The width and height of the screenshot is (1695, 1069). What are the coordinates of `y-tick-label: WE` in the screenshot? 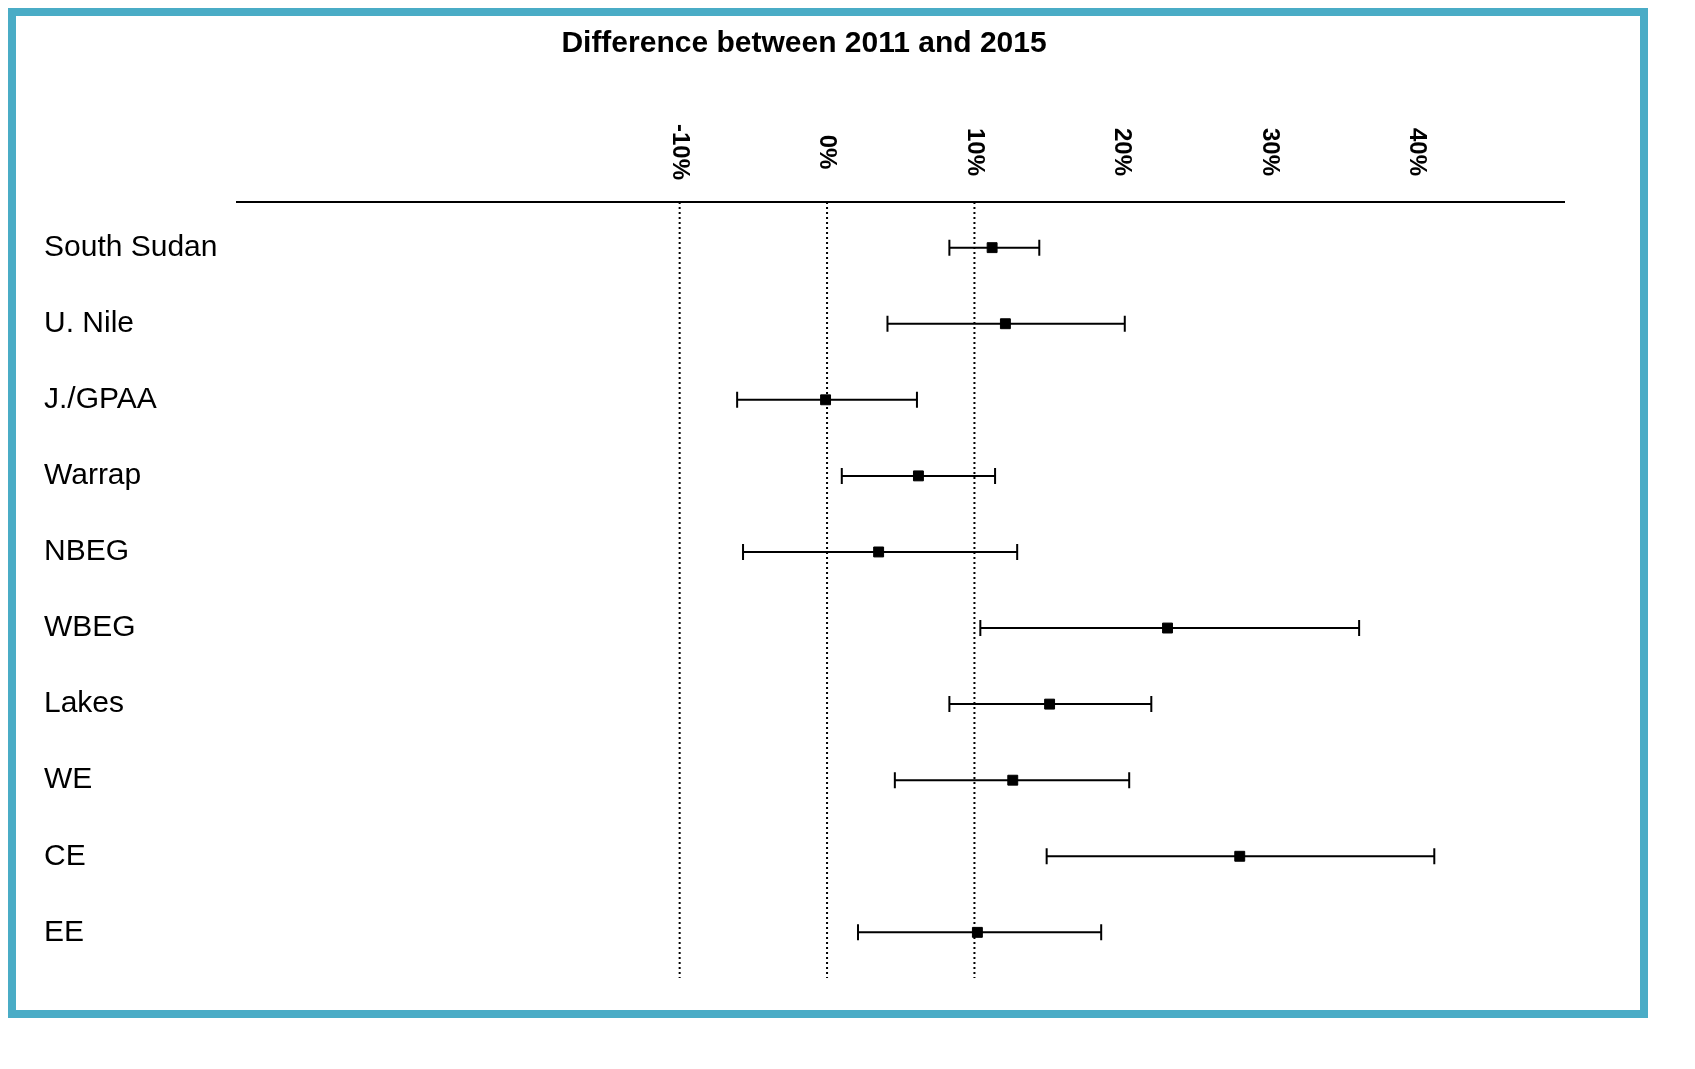 It's located at (68, 778).